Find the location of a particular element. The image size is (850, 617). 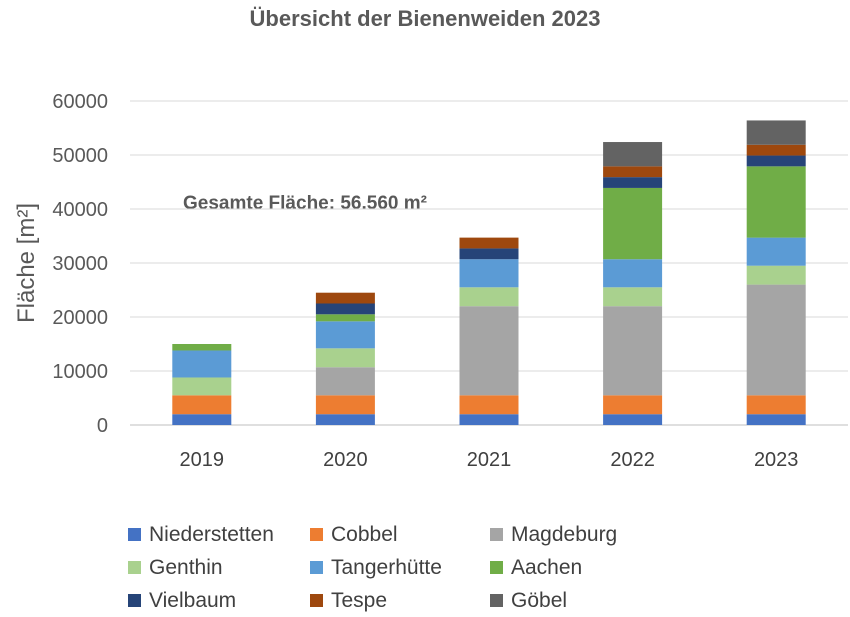

y-axis-label: Fläche [m²] is located at coordinates (26, 263).